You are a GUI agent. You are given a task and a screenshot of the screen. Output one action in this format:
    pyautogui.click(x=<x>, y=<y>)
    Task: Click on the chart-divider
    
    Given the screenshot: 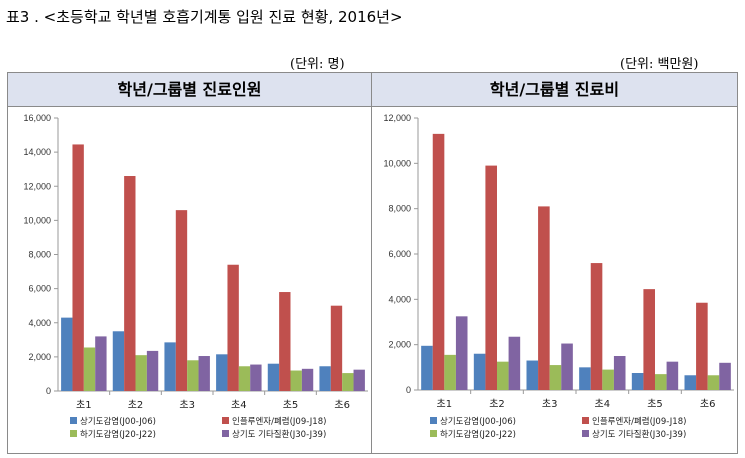 What is the action you would take?
    pyautogui.click(x=371, y=263)
    